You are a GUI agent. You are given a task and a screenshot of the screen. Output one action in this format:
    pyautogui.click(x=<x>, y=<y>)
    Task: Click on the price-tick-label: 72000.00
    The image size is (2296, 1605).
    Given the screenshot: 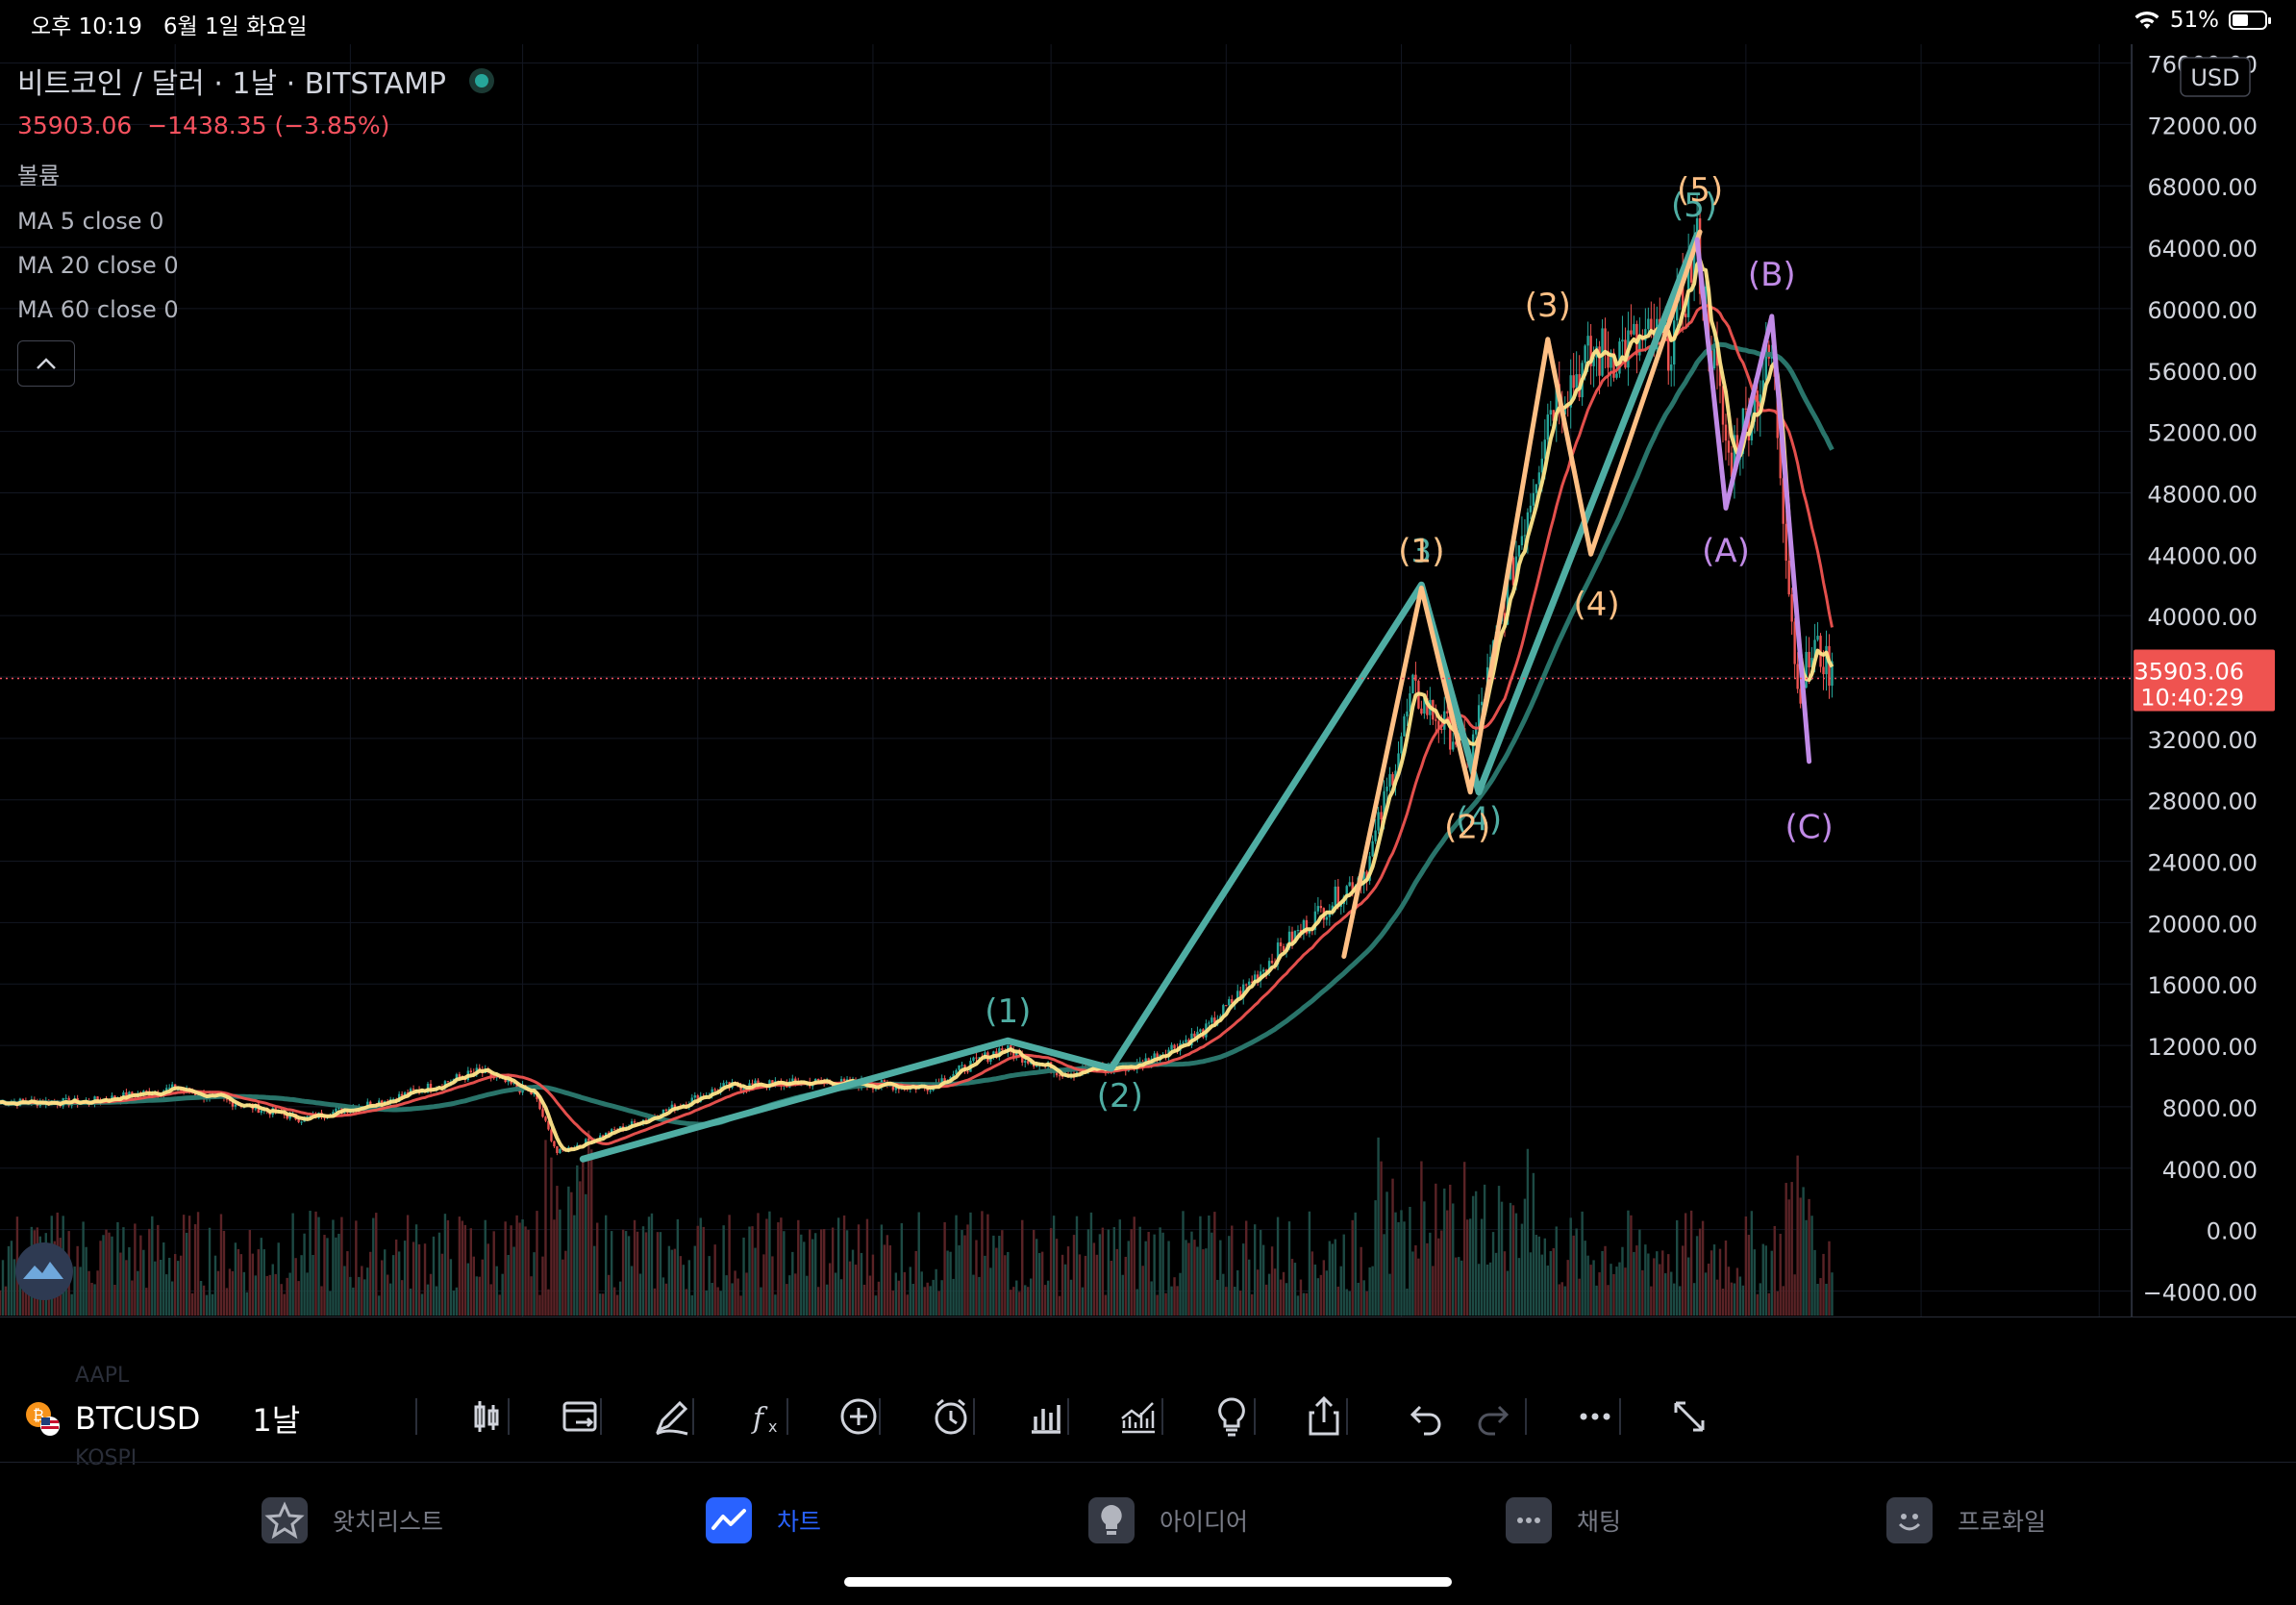 What is the action you would take?
    pyautogui.click(x=2202, y=126)
    